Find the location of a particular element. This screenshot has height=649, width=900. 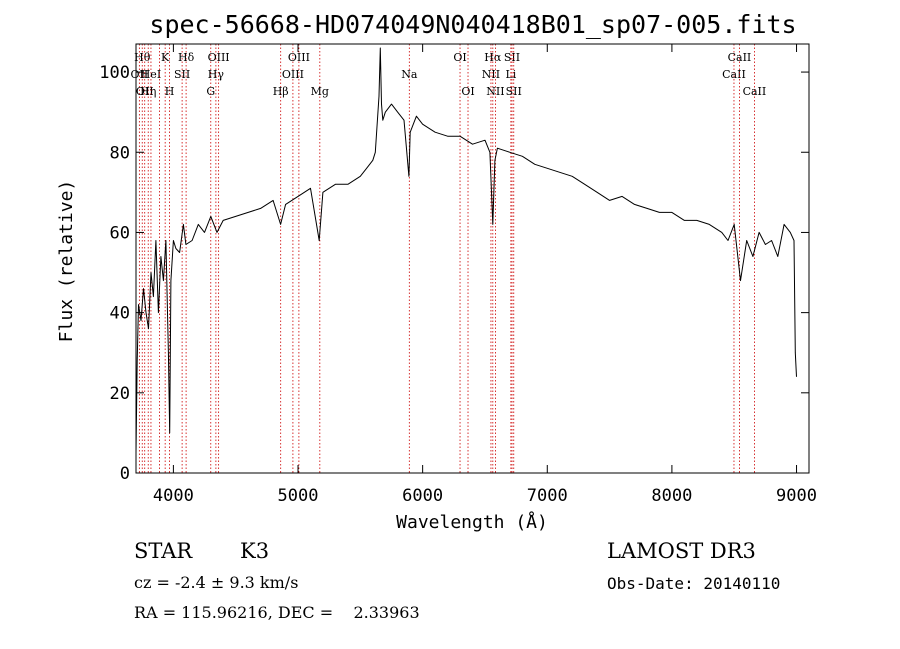

line-marker-label: Hη is located at coordinates (148, 91).